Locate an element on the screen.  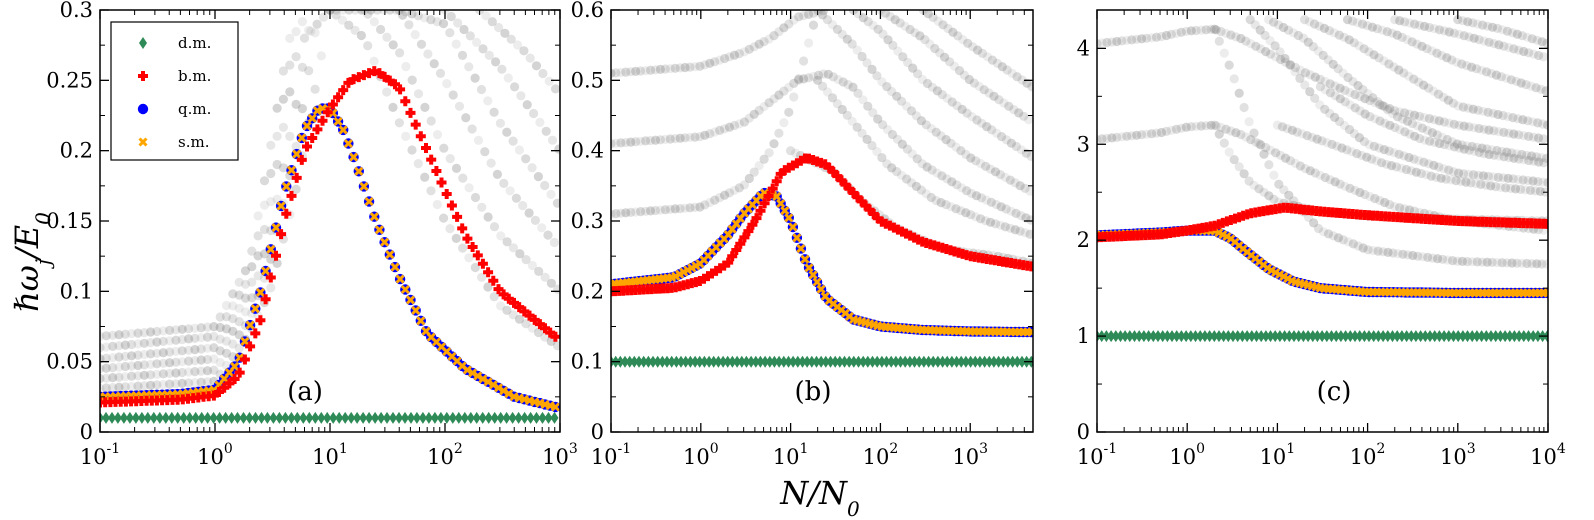
series-dm is located at coordinates (1322, 336).